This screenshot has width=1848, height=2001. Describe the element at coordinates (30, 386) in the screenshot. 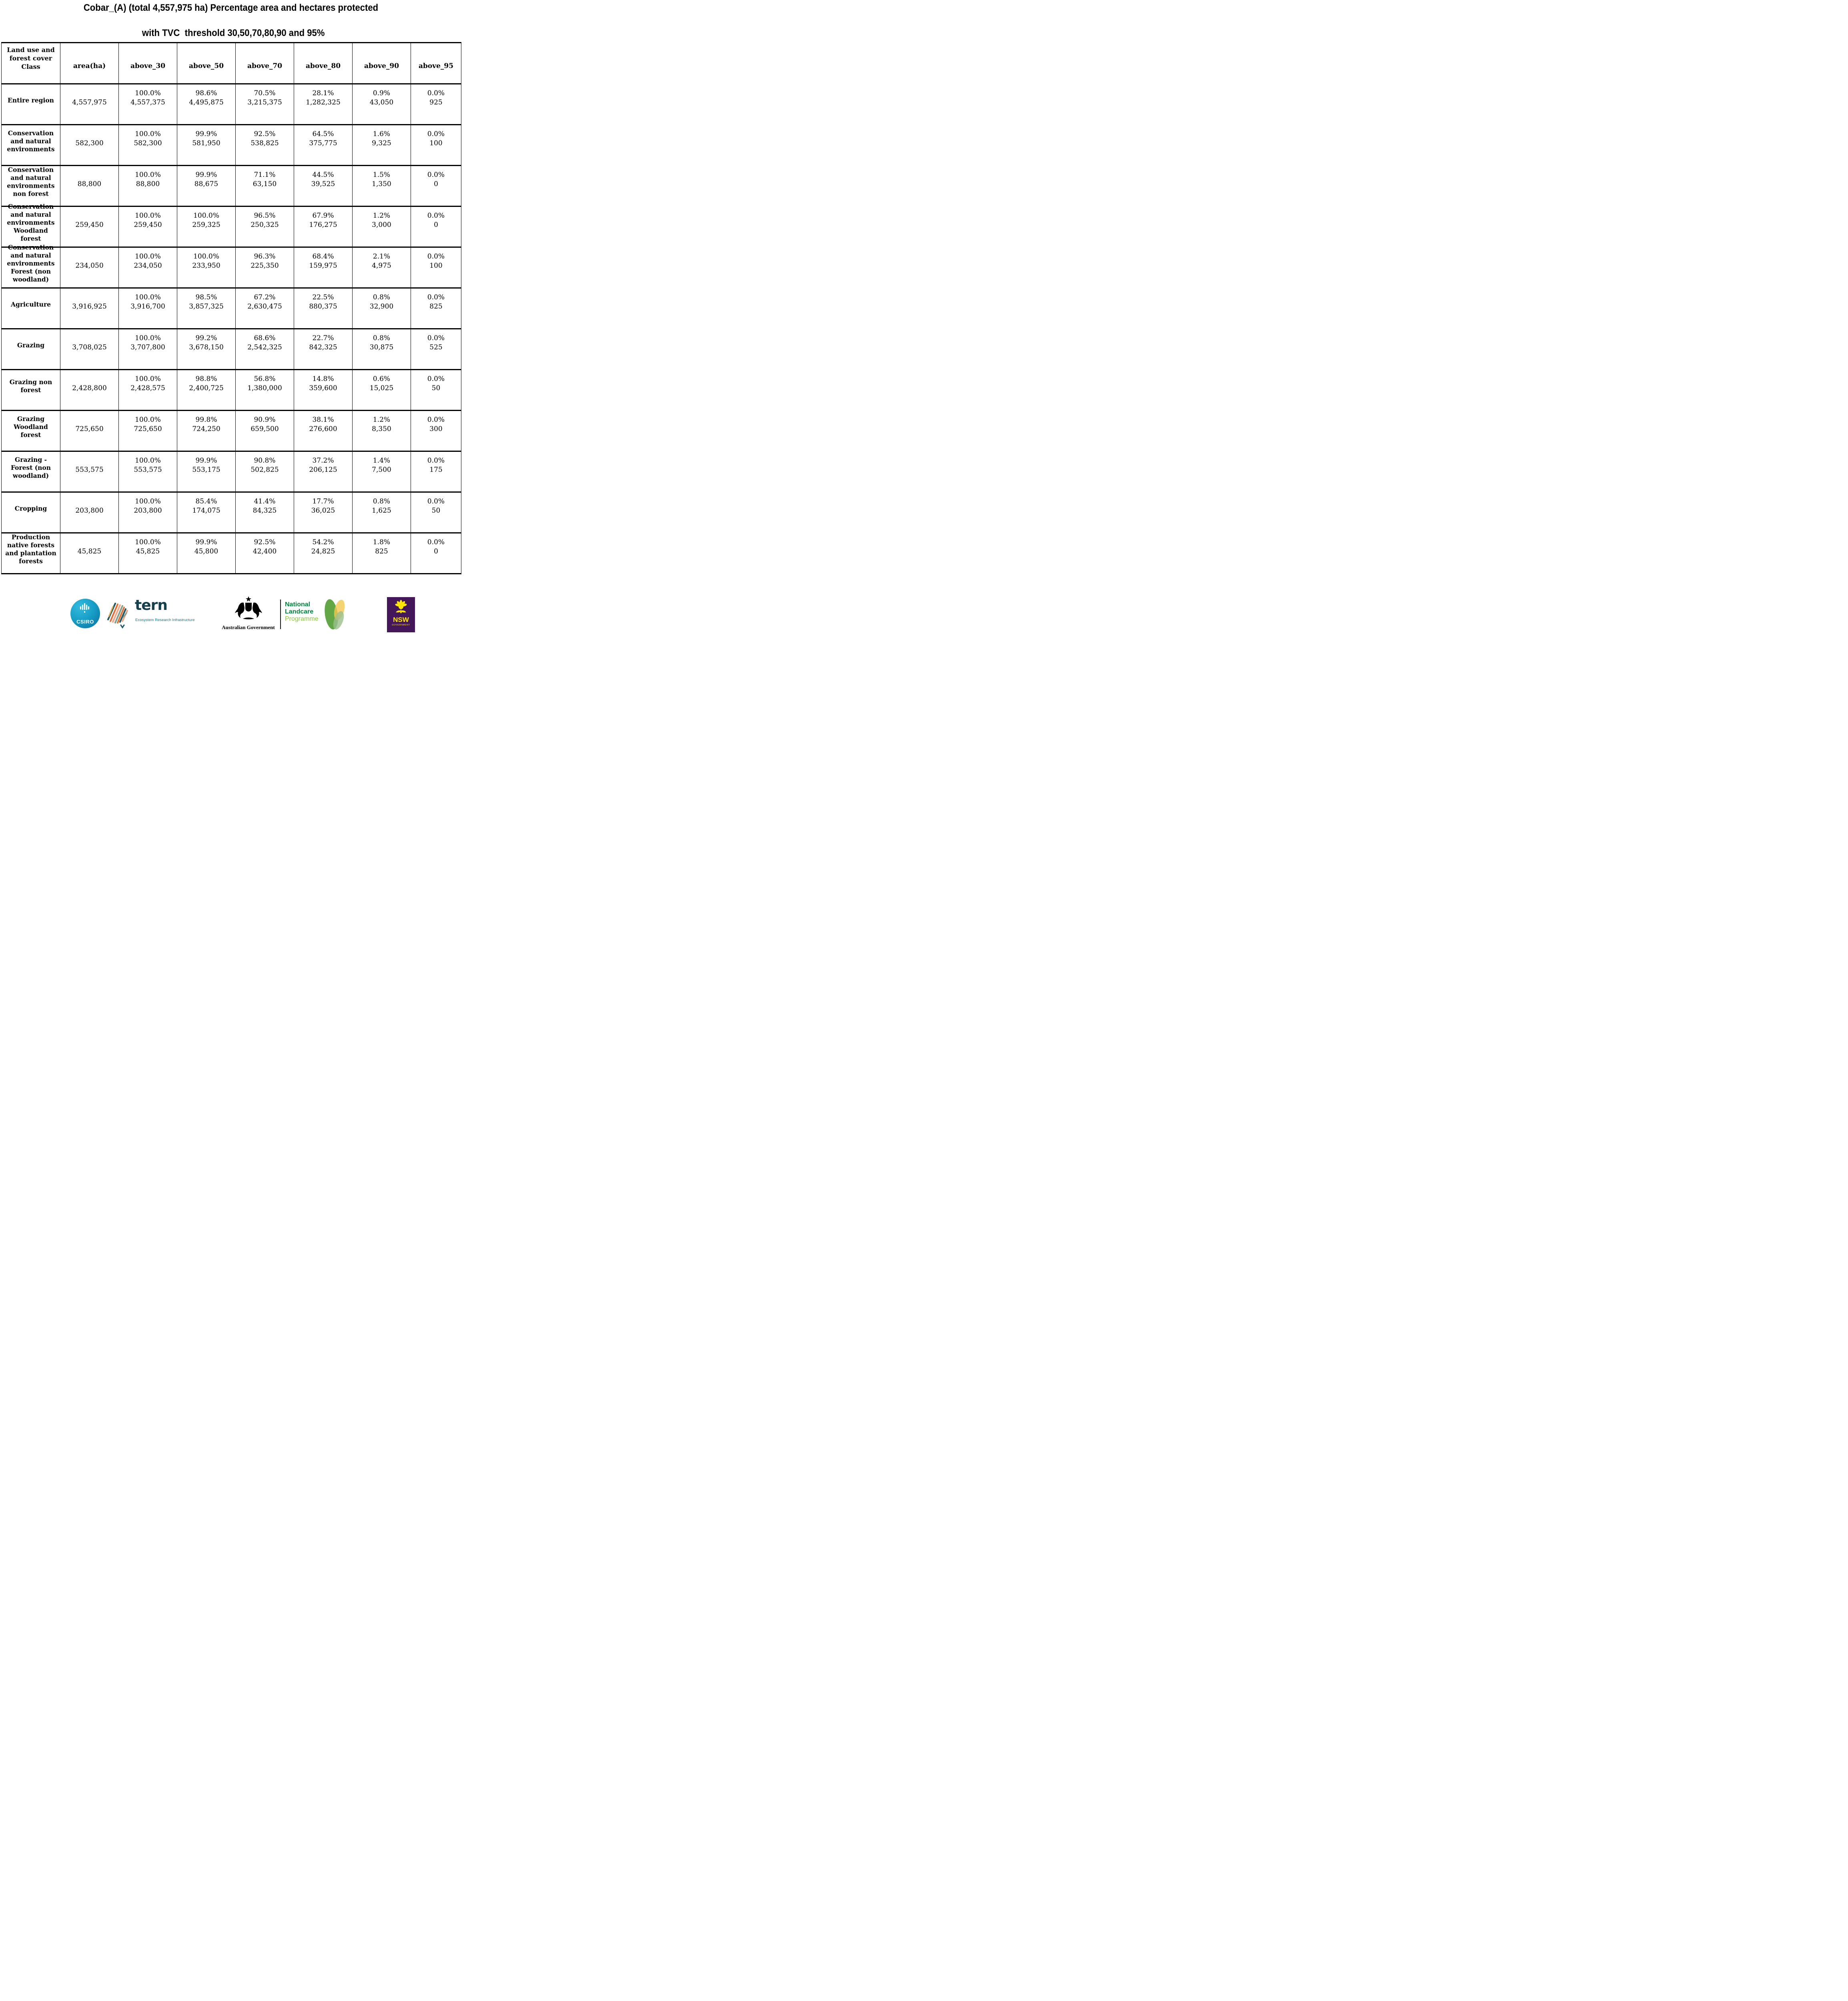

I see `row-label: Grazing non forest` at that location.